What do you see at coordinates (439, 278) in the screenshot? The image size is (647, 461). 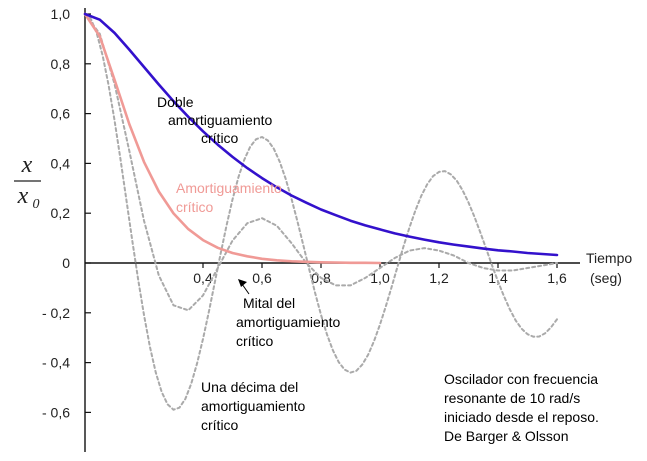 I see `x-tick-label: 1,2` at bounding box center [439, 278].